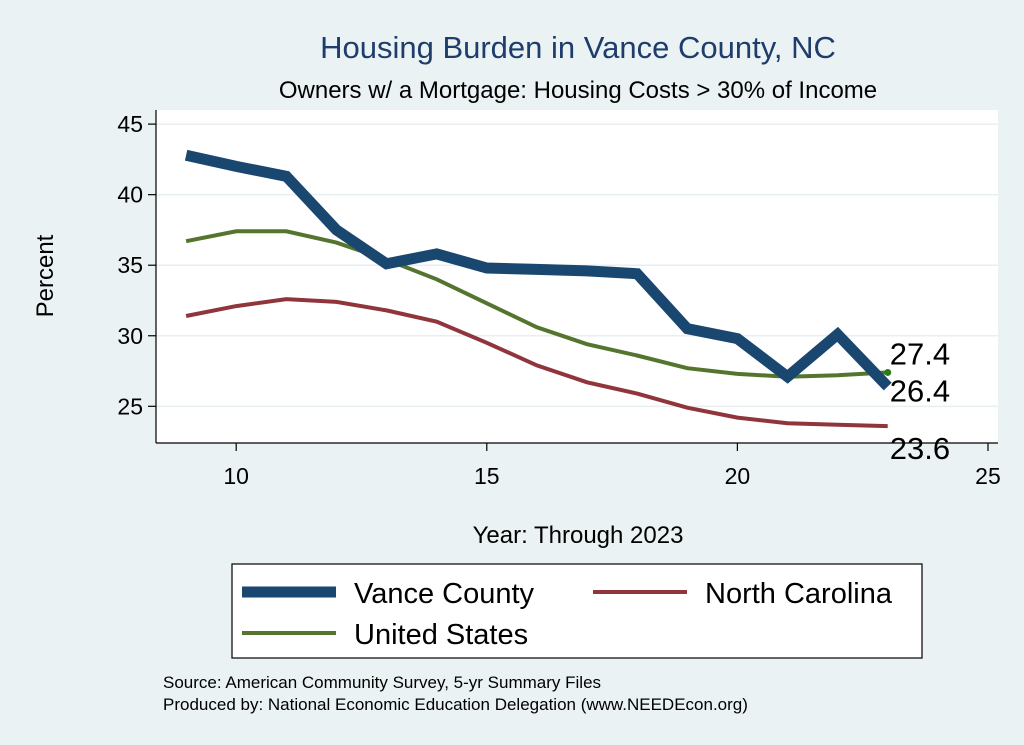 This screenshot has width=1024, height=745. I want to click on y-tick-label-30: 30, so click(130, 336).